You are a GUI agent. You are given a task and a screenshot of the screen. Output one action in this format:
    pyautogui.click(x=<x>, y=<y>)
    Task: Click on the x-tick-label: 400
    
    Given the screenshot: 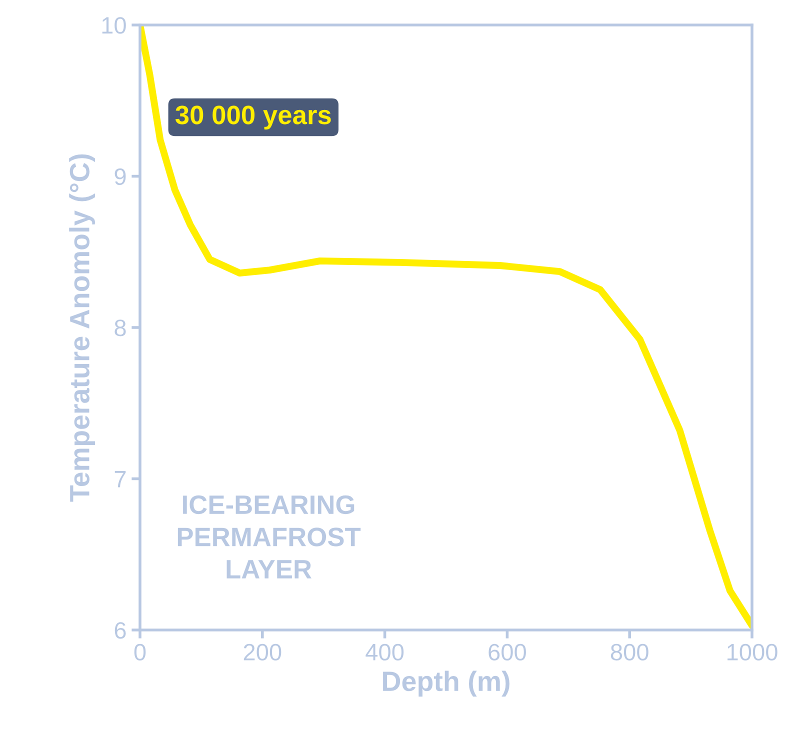 What is the action you would take?
    pyautogui.click(x=385, y=652)
    